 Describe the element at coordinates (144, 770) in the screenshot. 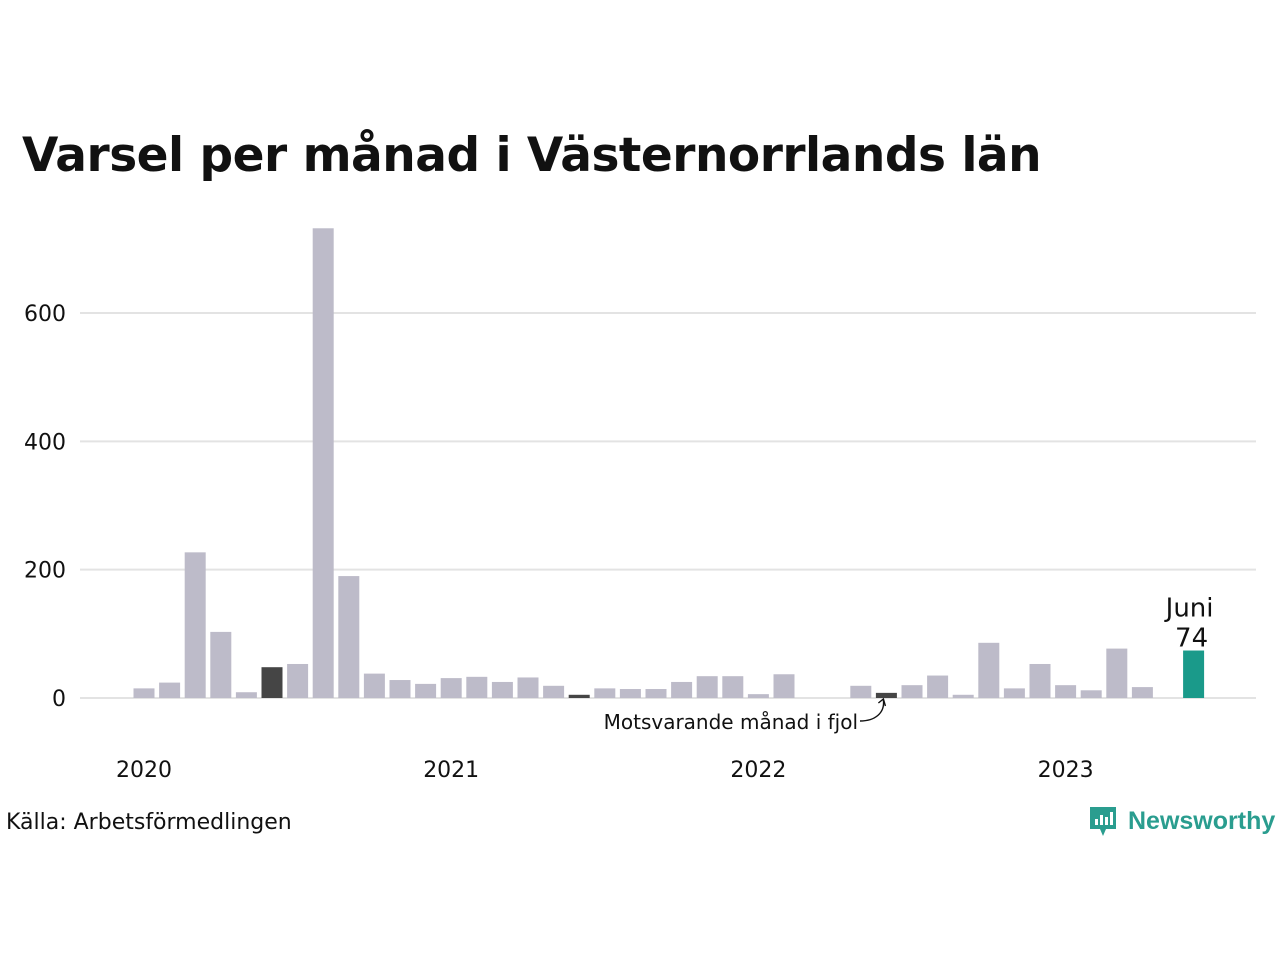

I see `x-tick-label: 2020` at that location.